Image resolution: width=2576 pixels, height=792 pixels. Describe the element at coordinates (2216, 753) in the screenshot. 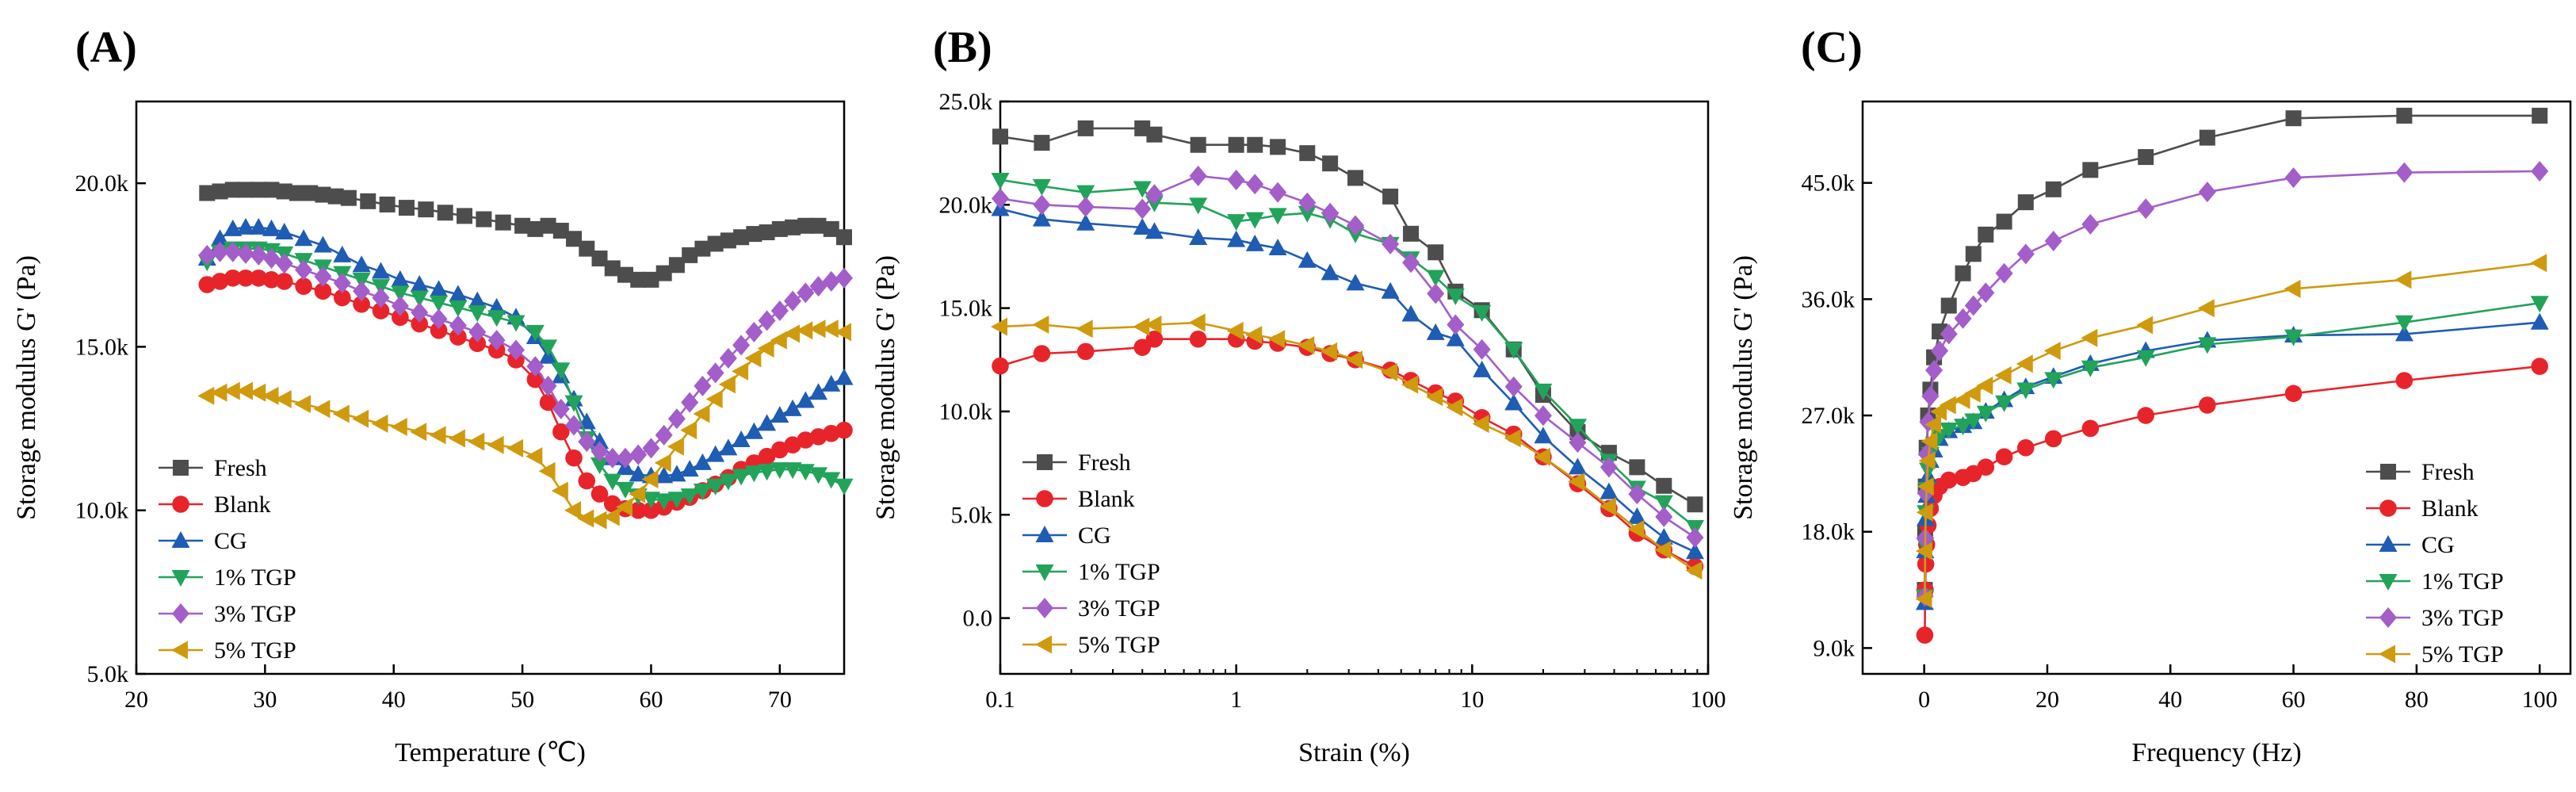

I see `x-axis-title: Frequency (Hz)` at that location.